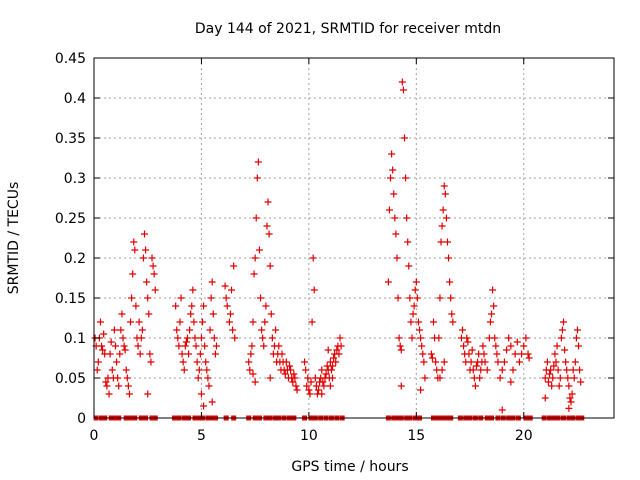 The image size is (640, 480). Describe the element at coordinates (524, 436) in the screenshot. I see `x-tick-label: 20` at that location.